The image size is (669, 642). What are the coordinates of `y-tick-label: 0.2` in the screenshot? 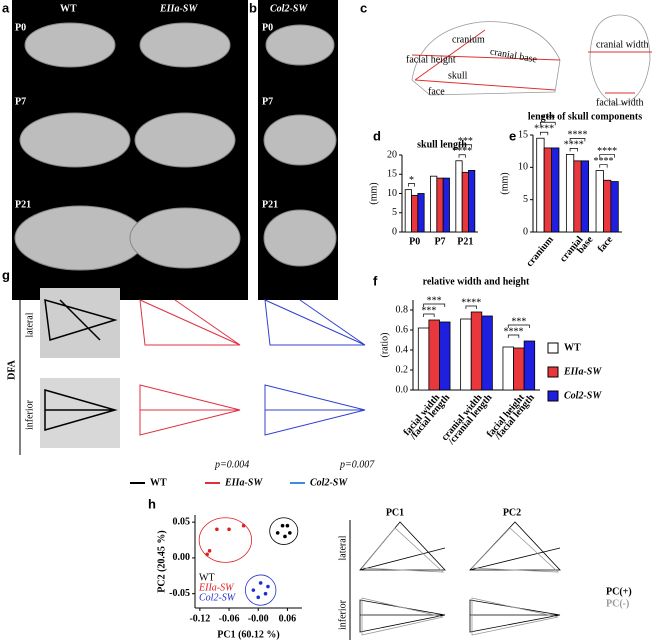 It's located at (402, 369).